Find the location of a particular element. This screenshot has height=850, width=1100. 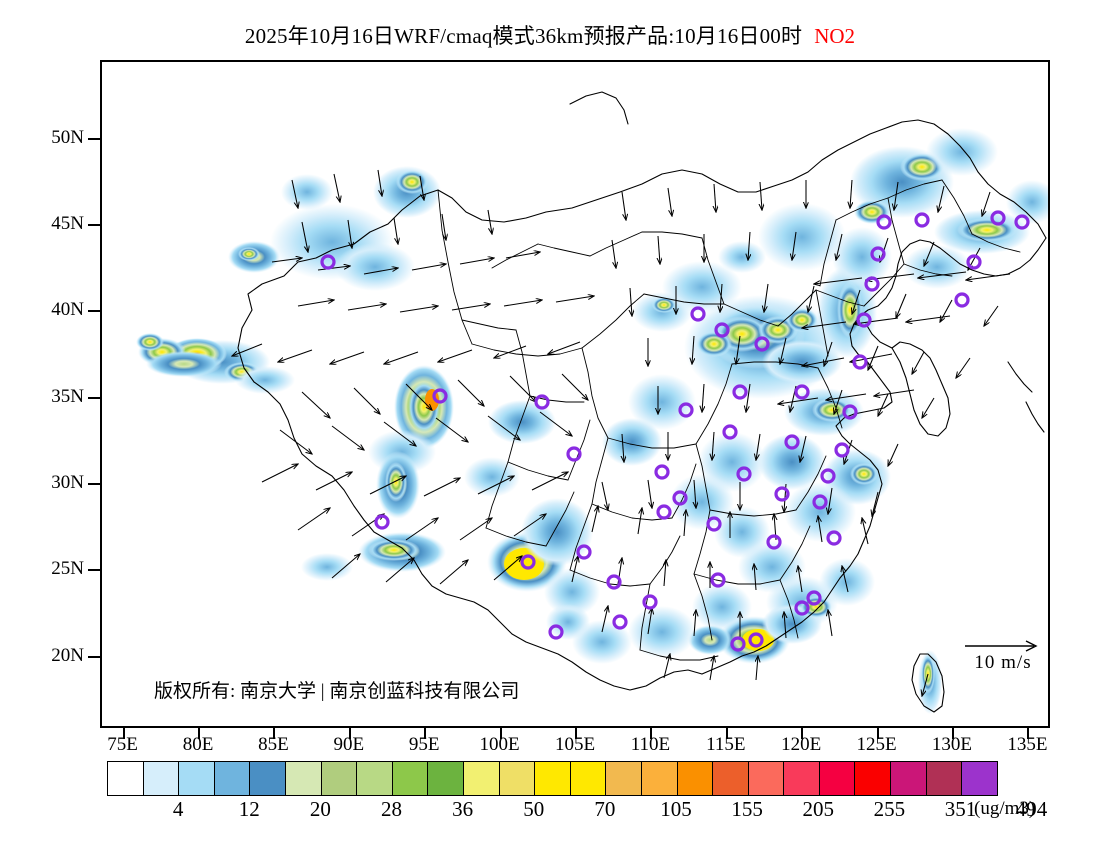

colorbar-tick-label: 4 is located at coordinates (178, 809).